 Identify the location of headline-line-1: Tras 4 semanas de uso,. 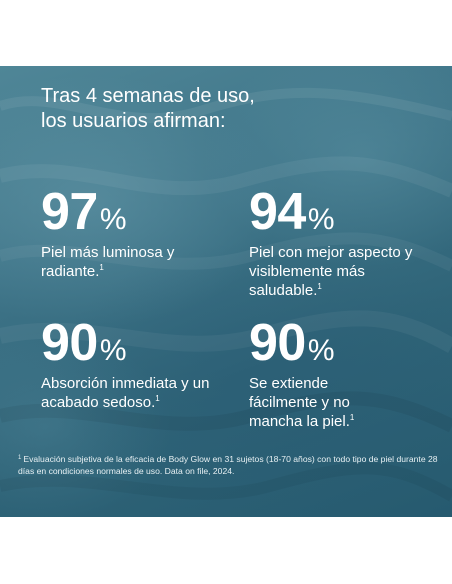
(148, 96).